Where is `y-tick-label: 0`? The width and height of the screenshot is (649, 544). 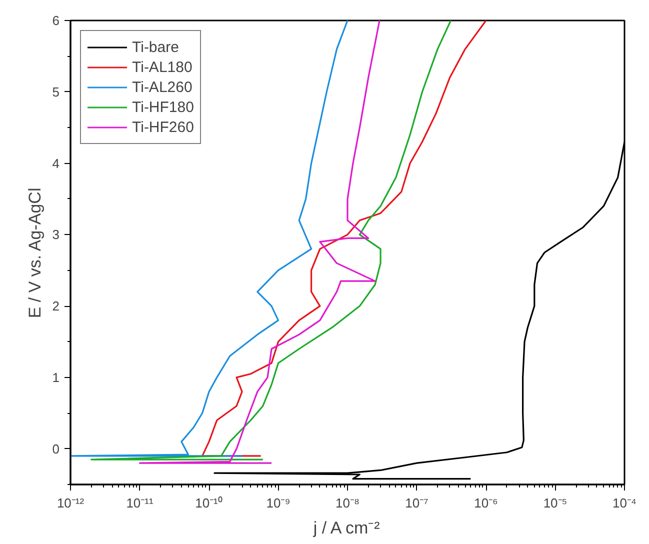 y-tick-label: 0 is located at coordinates (56, 448).